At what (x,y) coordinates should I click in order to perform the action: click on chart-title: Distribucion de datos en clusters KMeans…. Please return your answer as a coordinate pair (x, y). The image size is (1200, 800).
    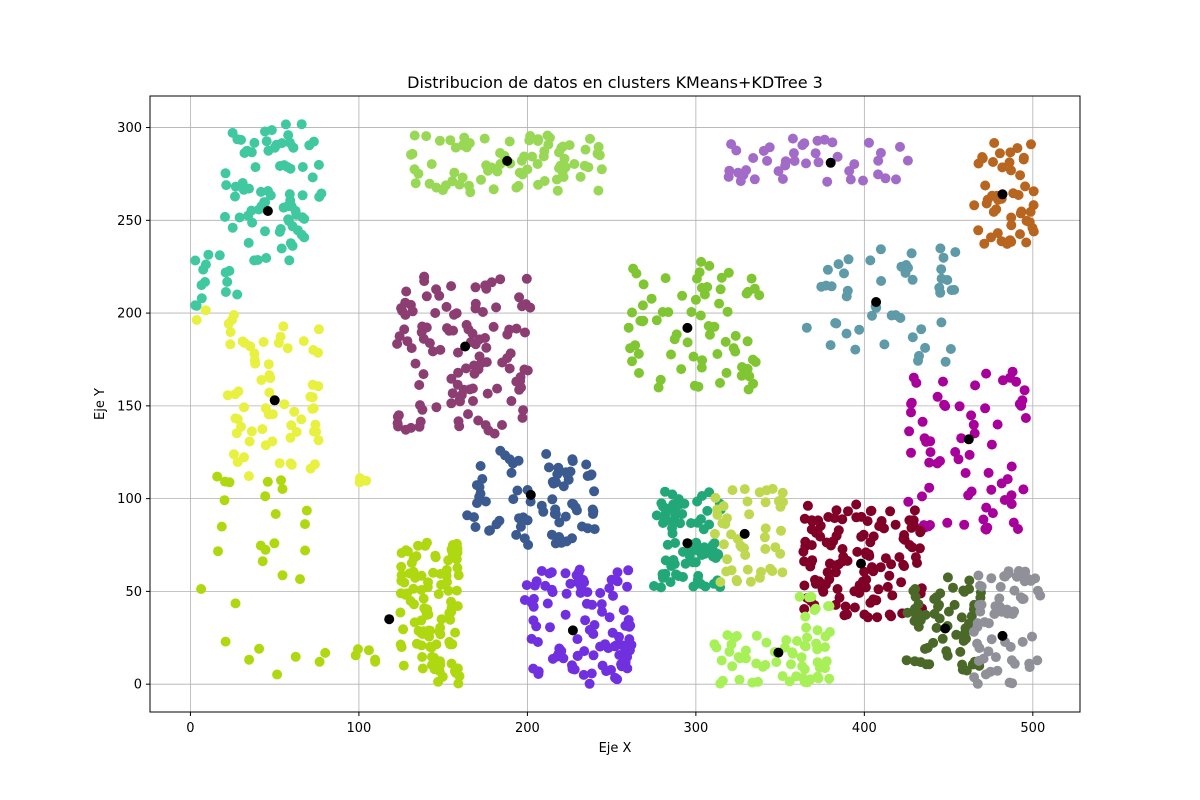
    Looking at the image, I should click on (615, 82).